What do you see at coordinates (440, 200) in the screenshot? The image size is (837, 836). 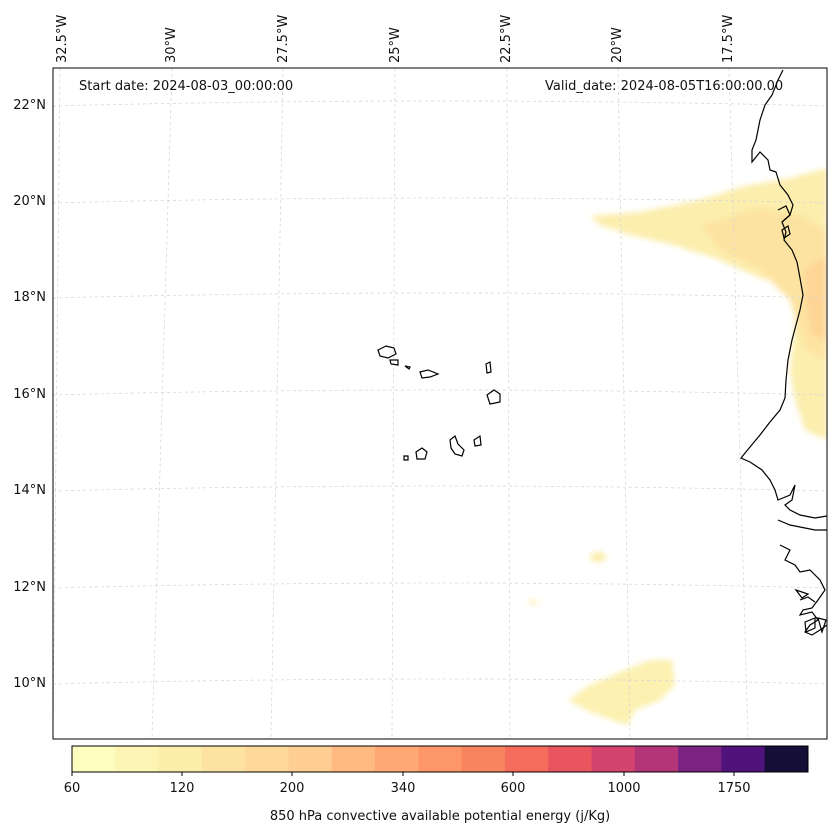 I see `grid-lat-20n` at bounding box center [440, 200].